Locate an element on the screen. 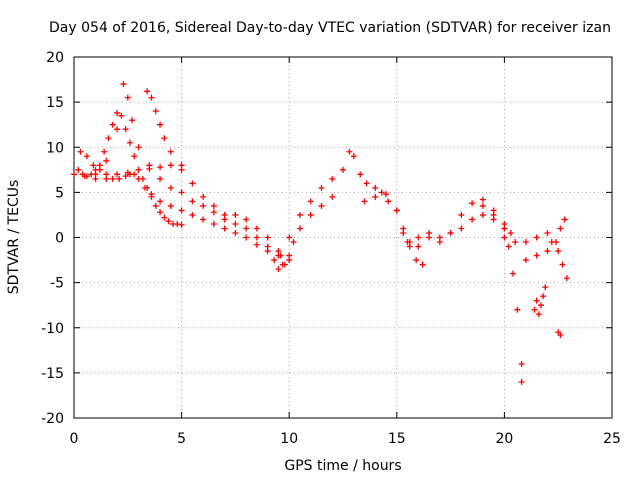  y-tick-label: -15 is located at coordinates (52, 374).